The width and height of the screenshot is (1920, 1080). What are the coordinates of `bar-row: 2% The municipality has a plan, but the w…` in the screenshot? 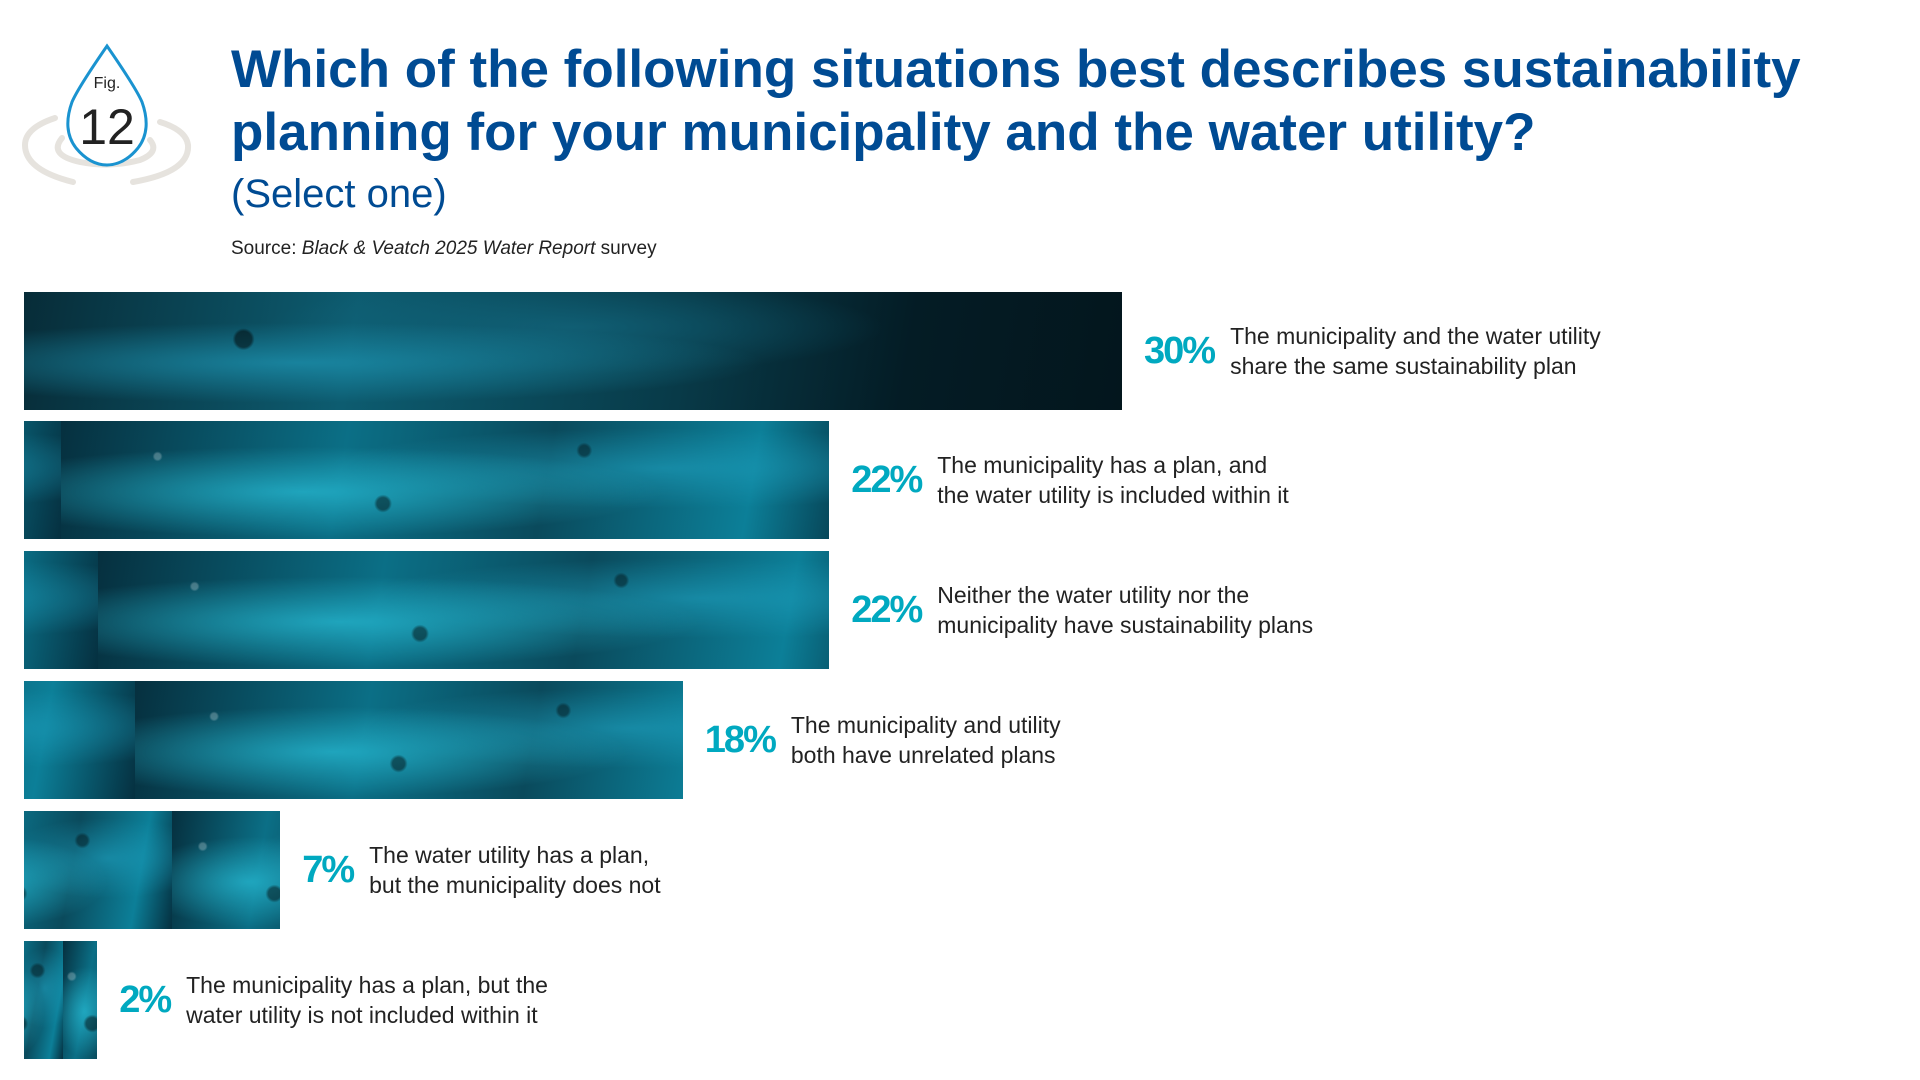 It's located at (286, 1000).